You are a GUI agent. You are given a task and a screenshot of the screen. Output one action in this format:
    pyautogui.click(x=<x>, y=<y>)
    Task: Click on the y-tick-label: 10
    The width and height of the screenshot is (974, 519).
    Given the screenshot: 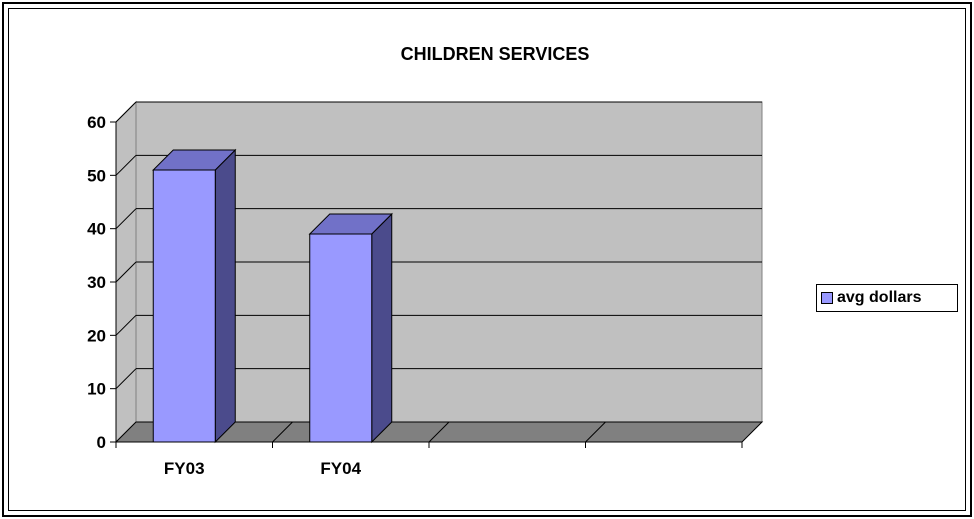 What is the action you would take?
    pyautogui.click(x=96, y=389)
    